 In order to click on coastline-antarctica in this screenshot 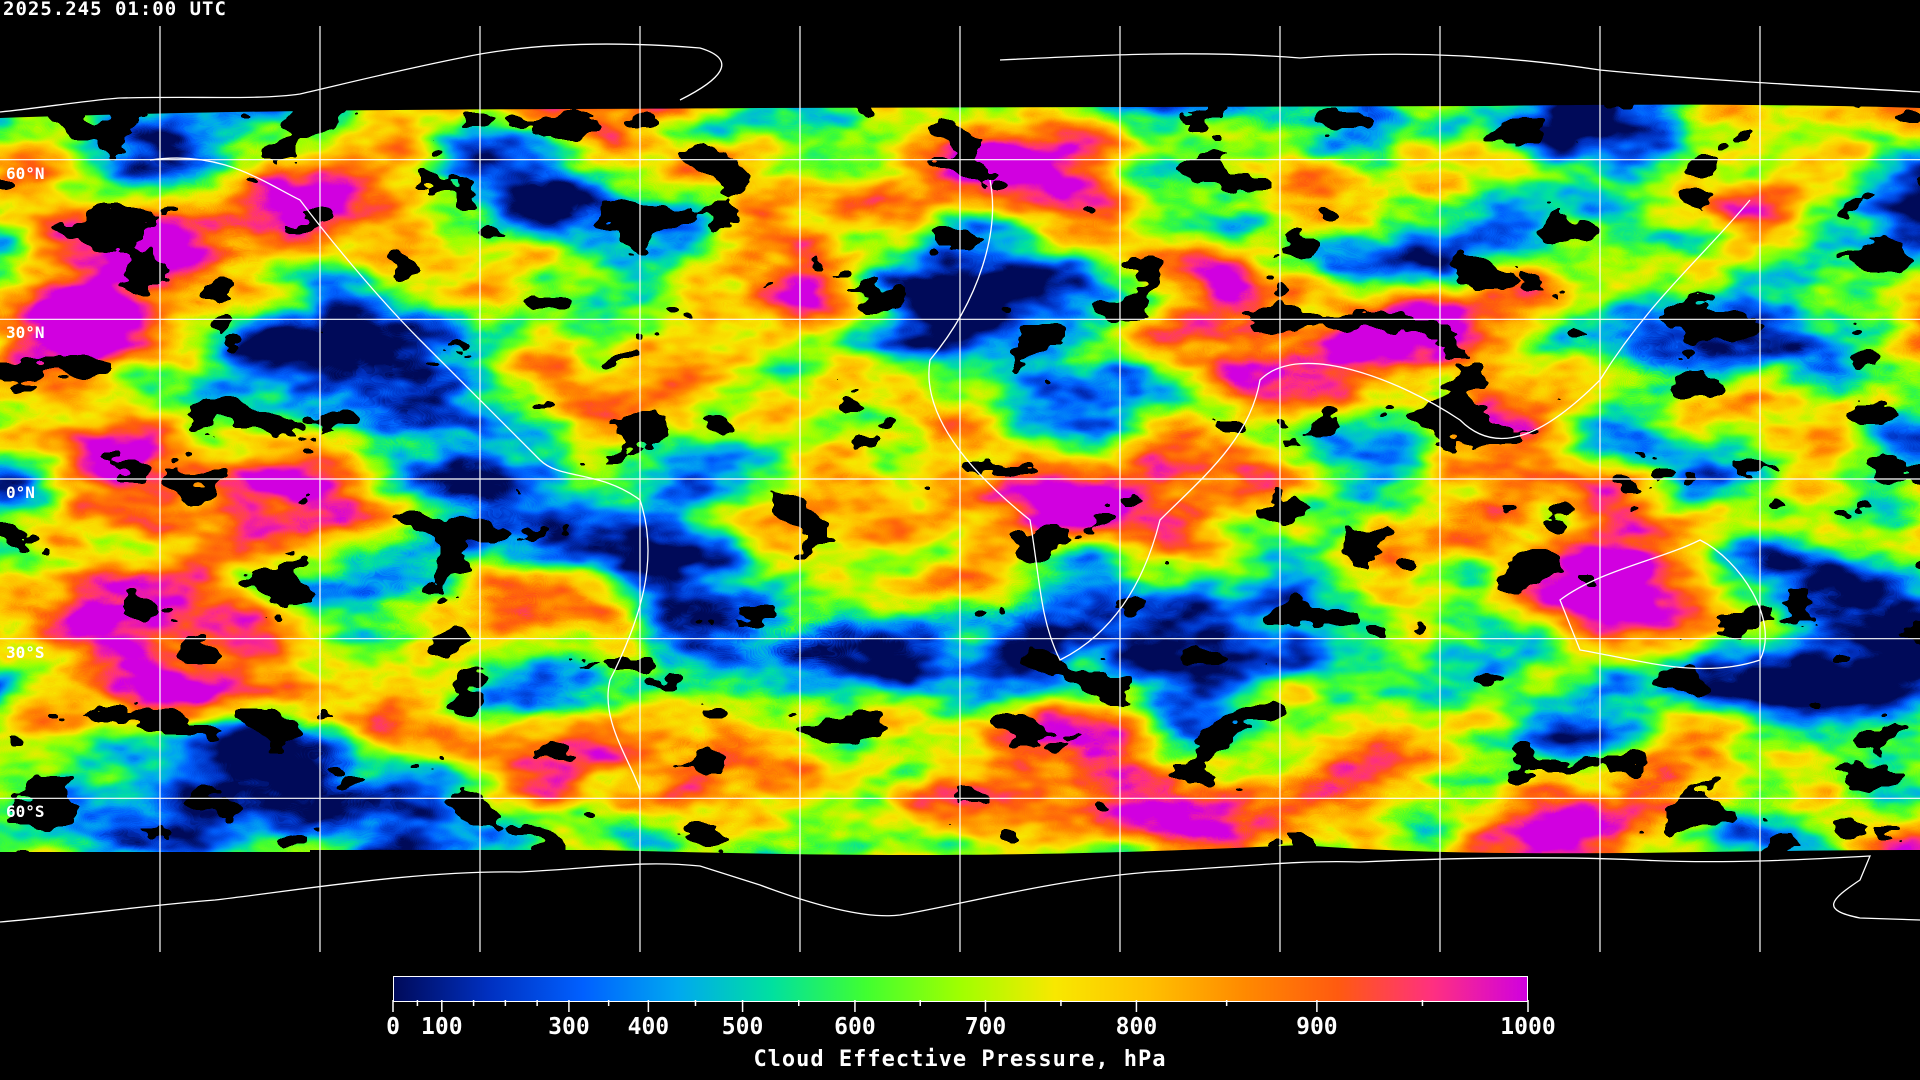, I will do `click(960, 889)`.